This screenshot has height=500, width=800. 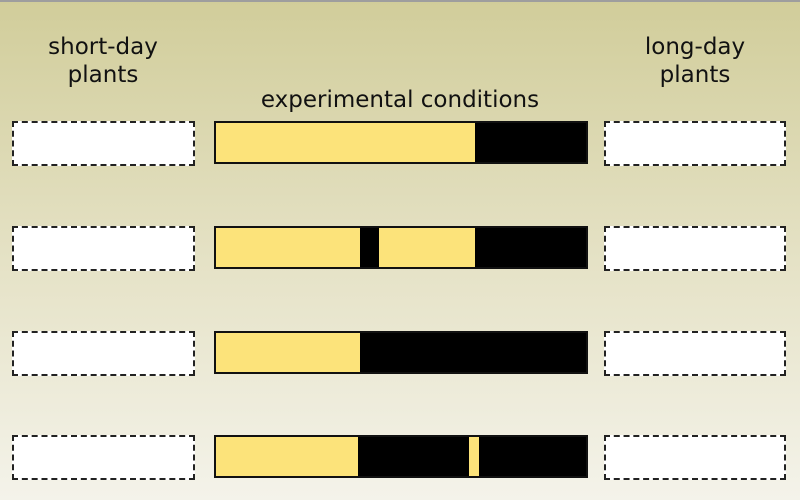 What do you see at coordinates (400, 100) in the screenshot?
I see `experimental-conditions-heading: experimental conditions` at bounding box center [400, 100].